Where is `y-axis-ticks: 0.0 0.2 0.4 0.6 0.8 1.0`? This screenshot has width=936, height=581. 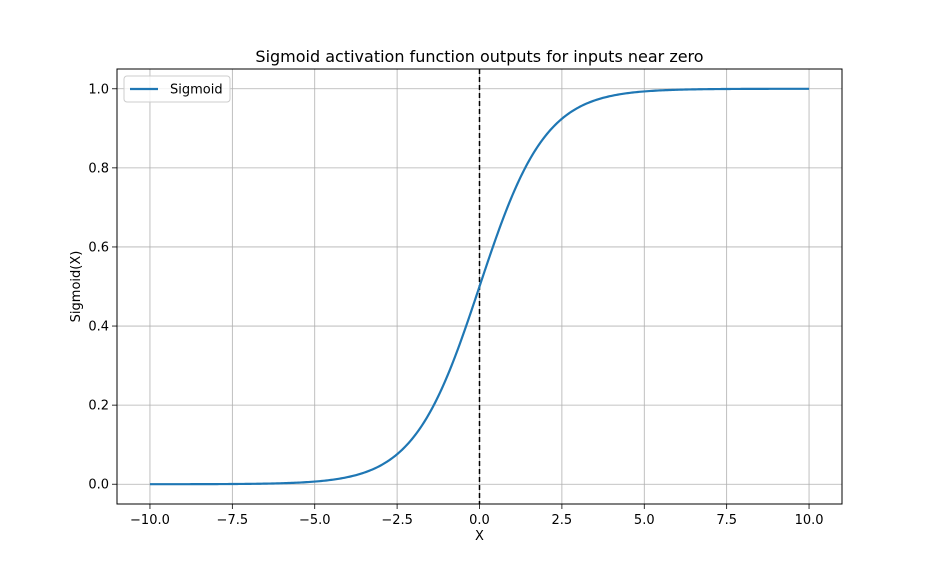
y-axis-ticks: 0.0 0.2 0.4 0.6 0.8 1.0 is located at coordinates (102, 287).